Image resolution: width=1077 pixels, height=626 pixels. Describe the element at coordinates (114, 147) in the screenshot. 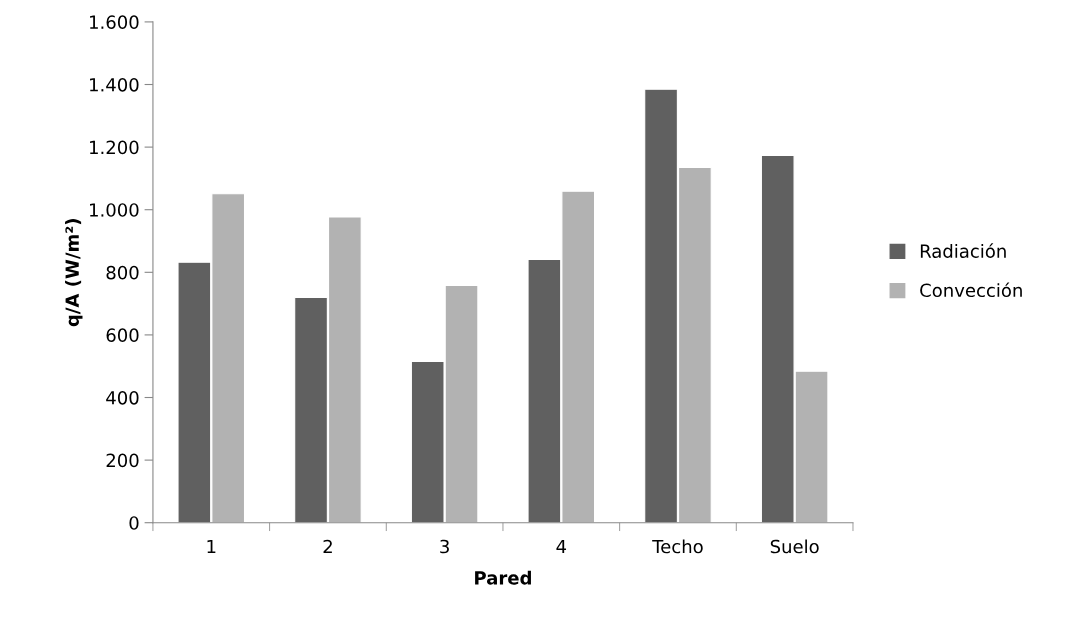

I see `y-tick-label: 1.200` at that location.